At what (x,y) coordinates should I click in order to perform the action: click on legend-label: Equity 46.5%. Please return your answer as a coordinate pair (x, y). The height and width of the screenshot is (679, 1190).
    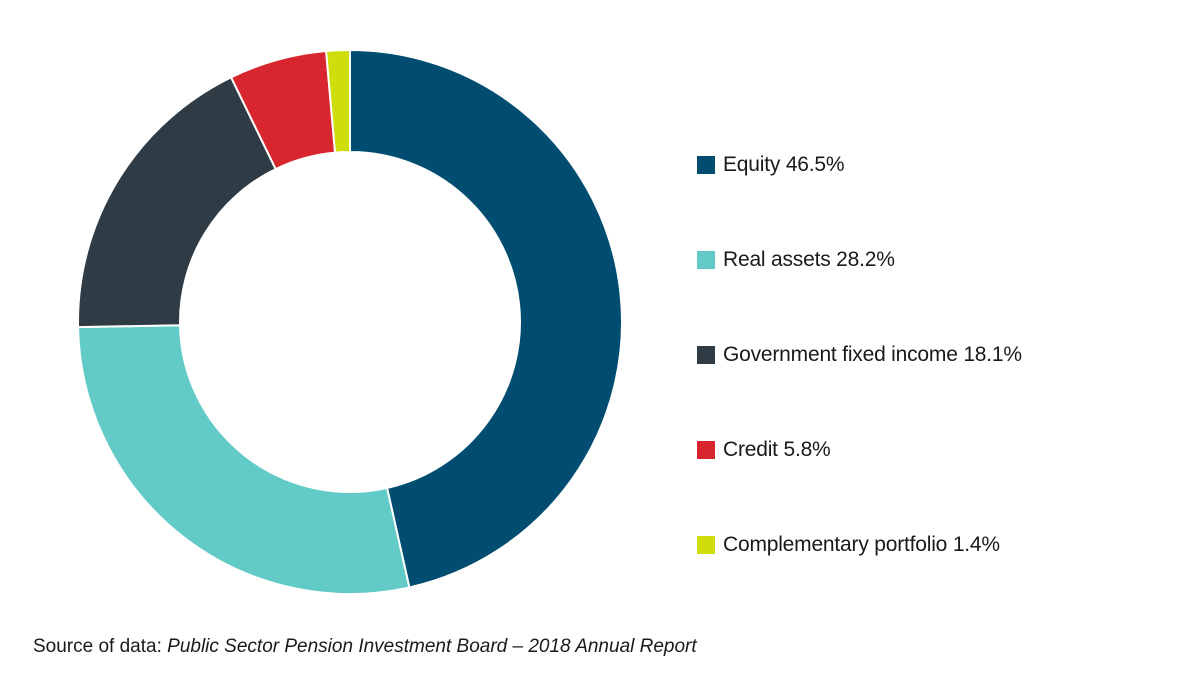
    Looking at the image, I should click on (784, 165).